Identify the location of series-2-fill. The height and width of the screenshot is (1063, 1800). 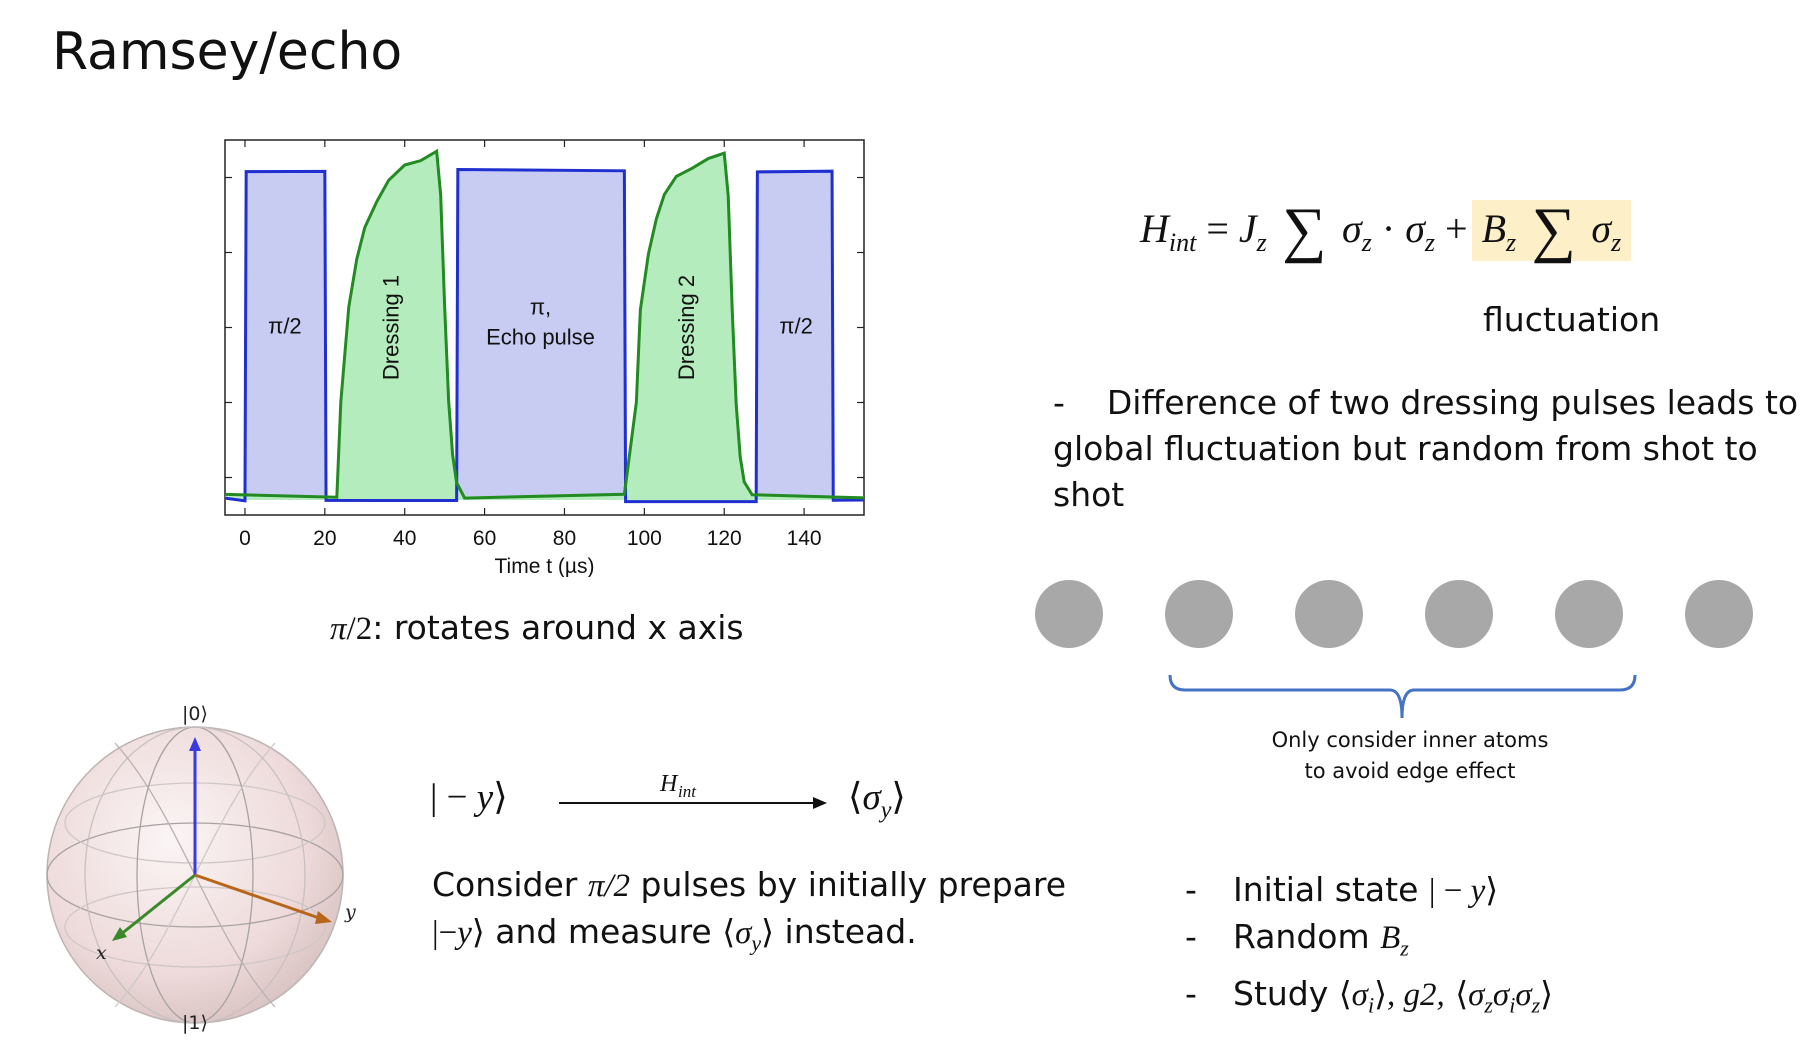
(544, 325).